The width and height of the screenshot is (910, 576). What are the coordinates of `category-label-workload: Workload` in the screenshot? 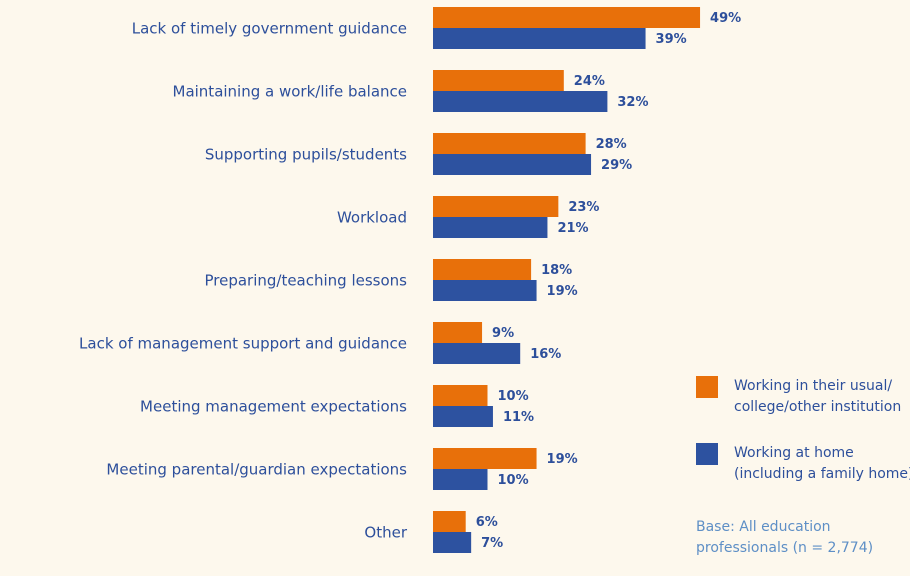 It's located at (372, 218).